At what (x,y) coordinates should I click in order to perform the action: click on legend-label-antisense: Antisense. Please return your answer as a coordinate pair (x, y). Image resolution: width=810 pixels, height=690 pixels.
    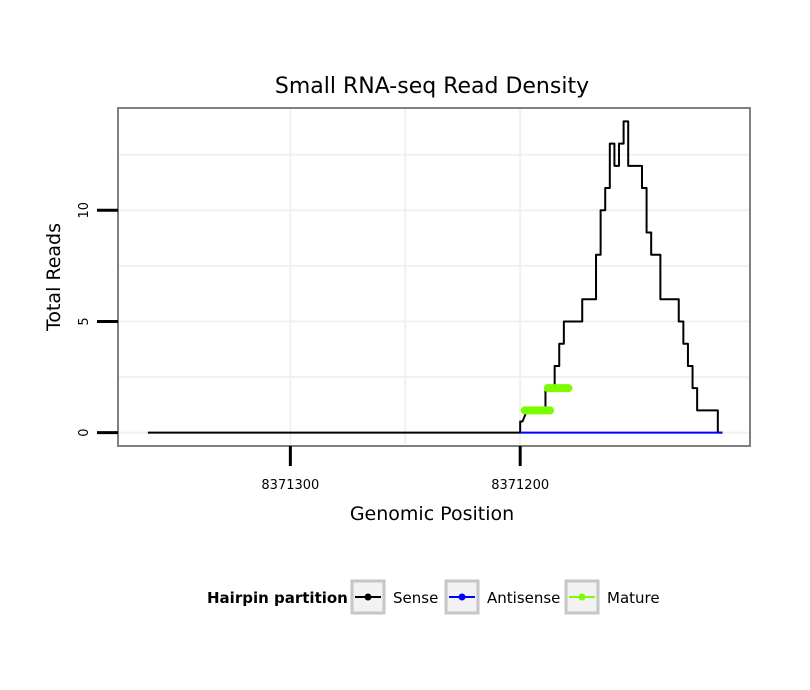
    Looking at the image, I should click on (523, 598).